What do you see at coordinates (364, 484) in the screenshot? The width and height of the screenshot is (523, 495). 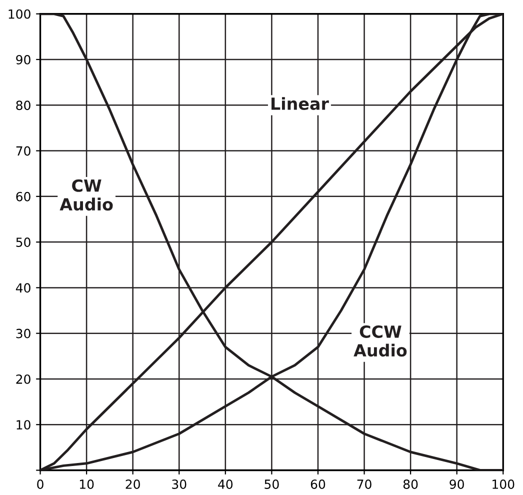 I see `x-tick-label: 70` at bounding box center [364, 484].